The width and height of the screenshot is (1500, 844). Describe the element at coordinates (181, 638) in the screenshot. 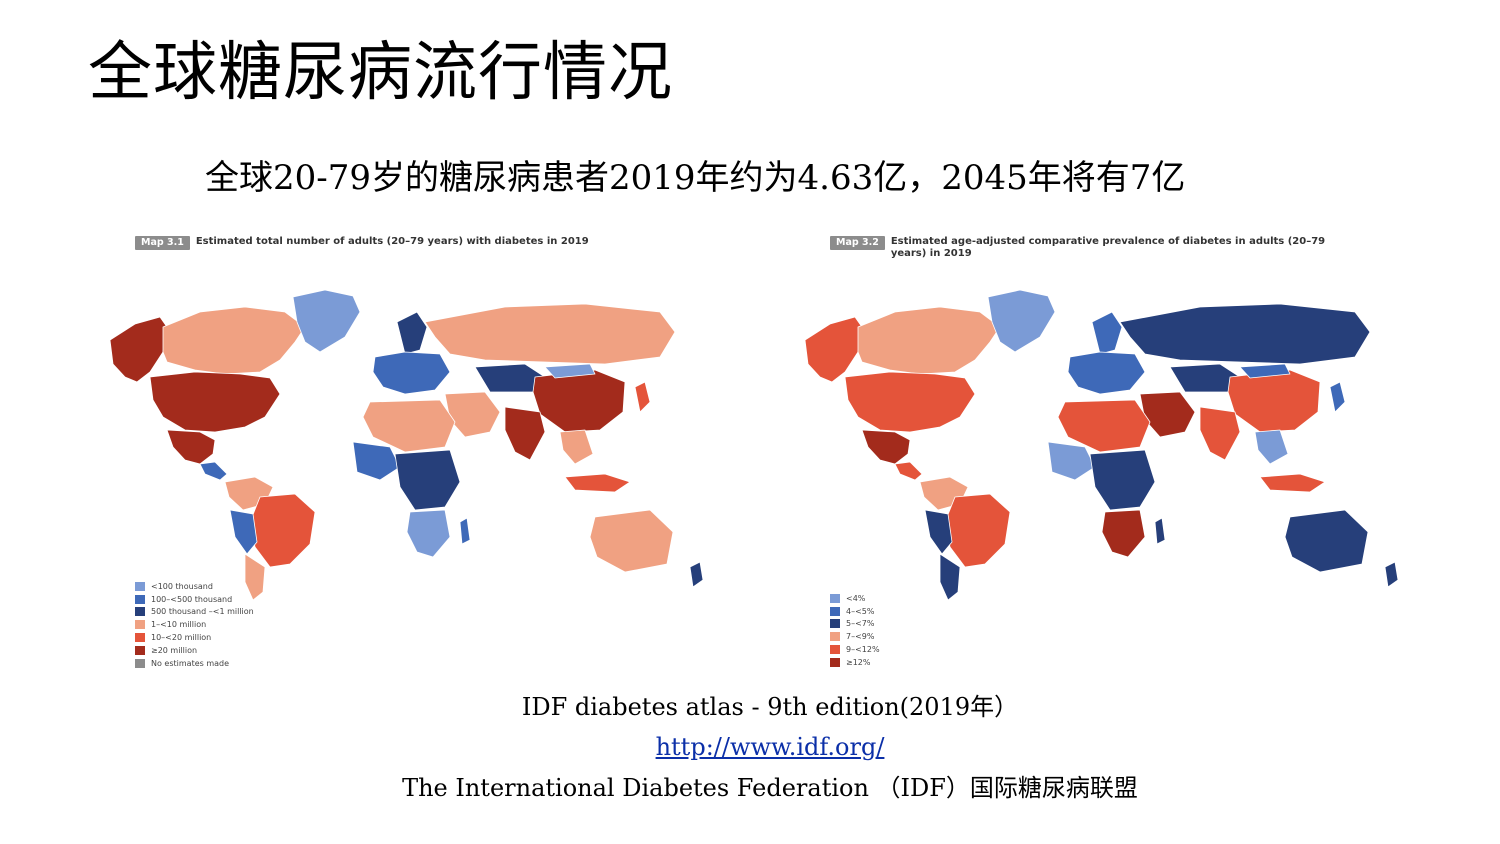

I see `legend-label: 10–<20 million` at that location.